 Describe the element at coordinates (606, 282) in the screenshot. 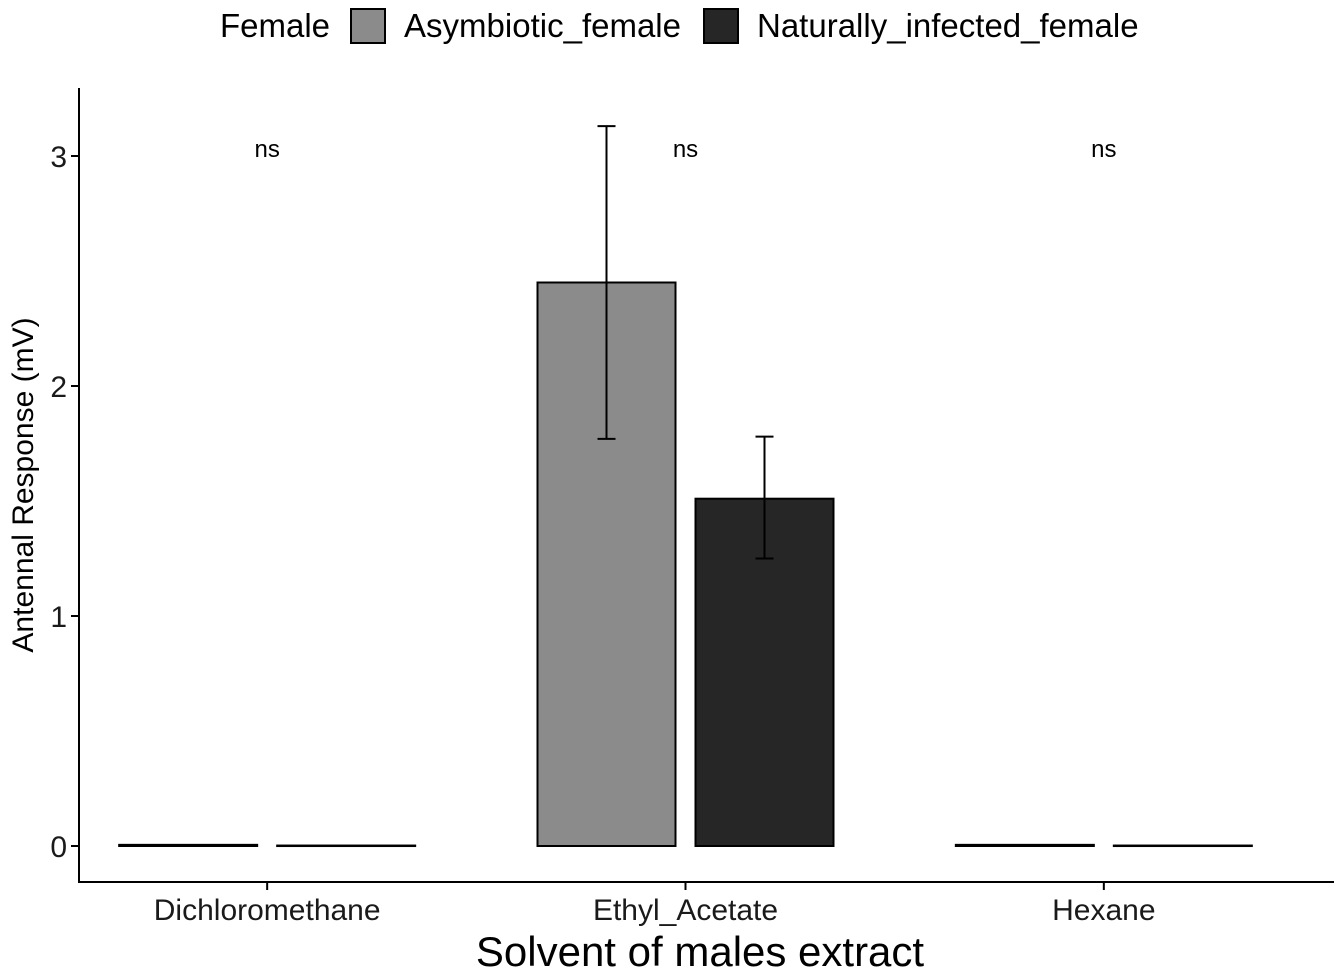

I see `error-bar-ethyl_acetate-asymbiotic` at that location.